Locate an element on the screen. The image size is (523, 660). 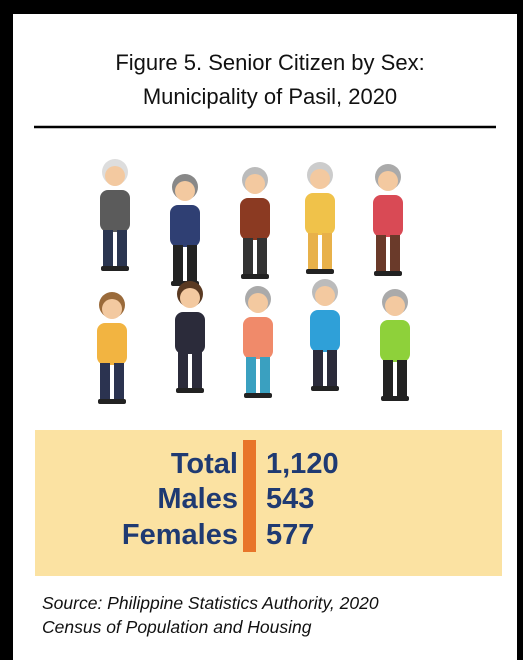
stat-label: Males is located at coordinates (197, 499).